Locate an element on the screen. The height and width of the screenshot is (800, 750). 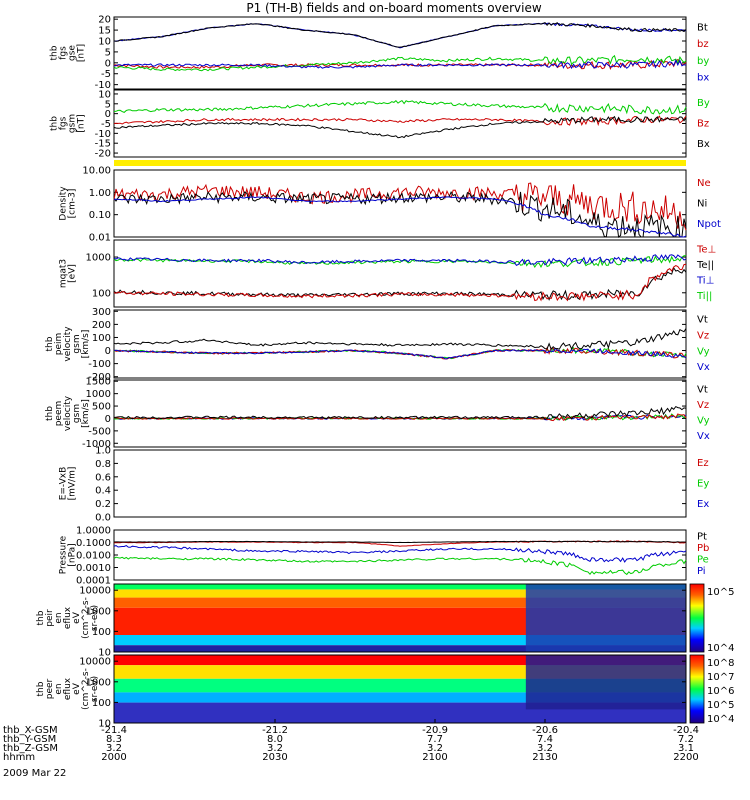
legend-label: Bz is located at coordinates (703, 124).